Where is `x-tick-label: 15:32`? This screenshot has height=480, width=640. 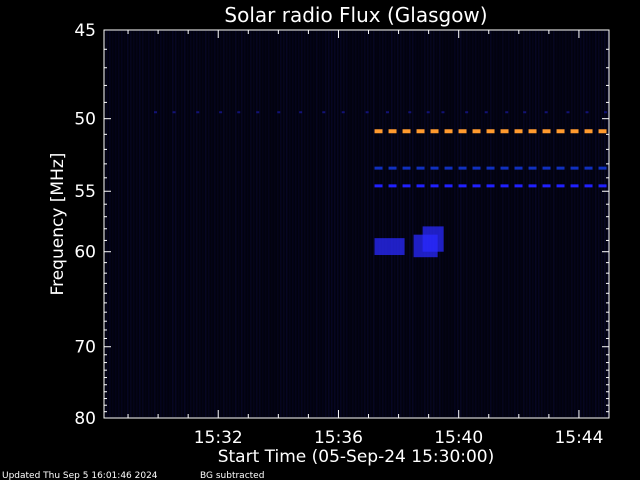 x-tick-label: 15:32 is located at coordinates (218, 438).